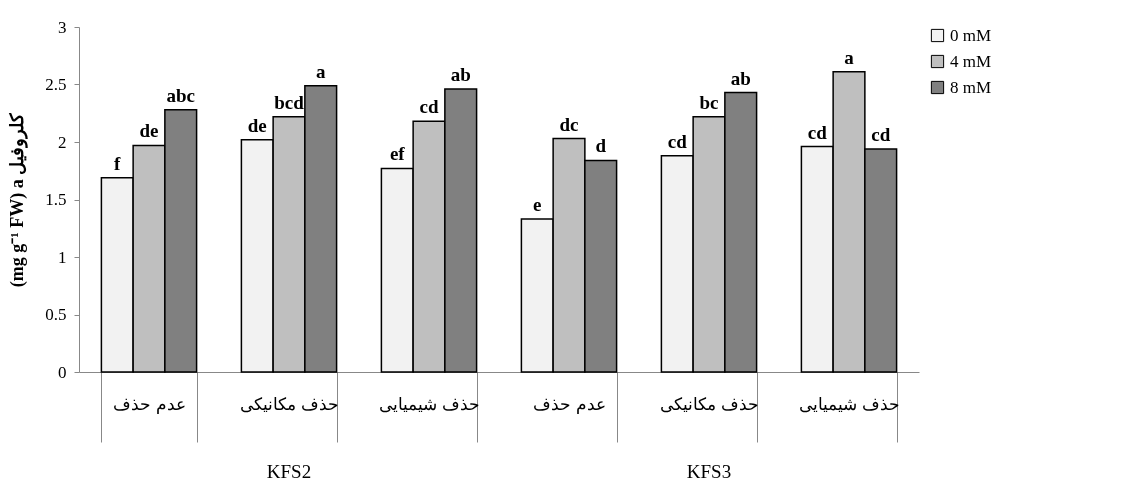 Image resolution: width=1122 pixels, height=503 pixels. Describe the element at coordinates (289, 471) in the screenshot. I see `text: KFS2` at that location.